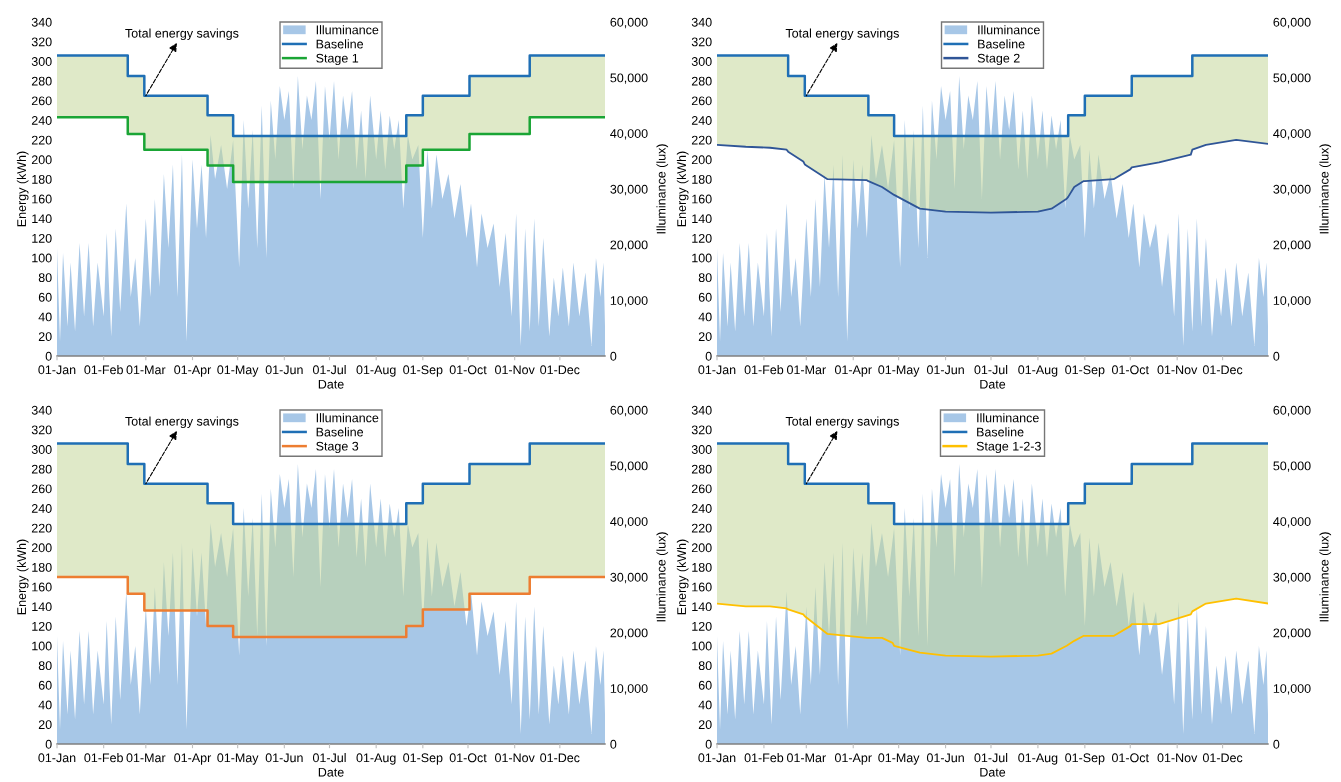  Describe the element at coordinates (629, 78) in the screenshot. I see `y2-tick-label: 50,000` at that location.